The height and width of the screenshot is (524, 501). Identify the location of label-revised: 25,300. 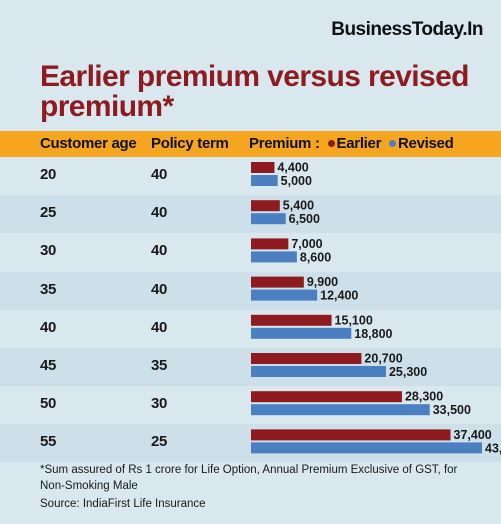
(408, 372).